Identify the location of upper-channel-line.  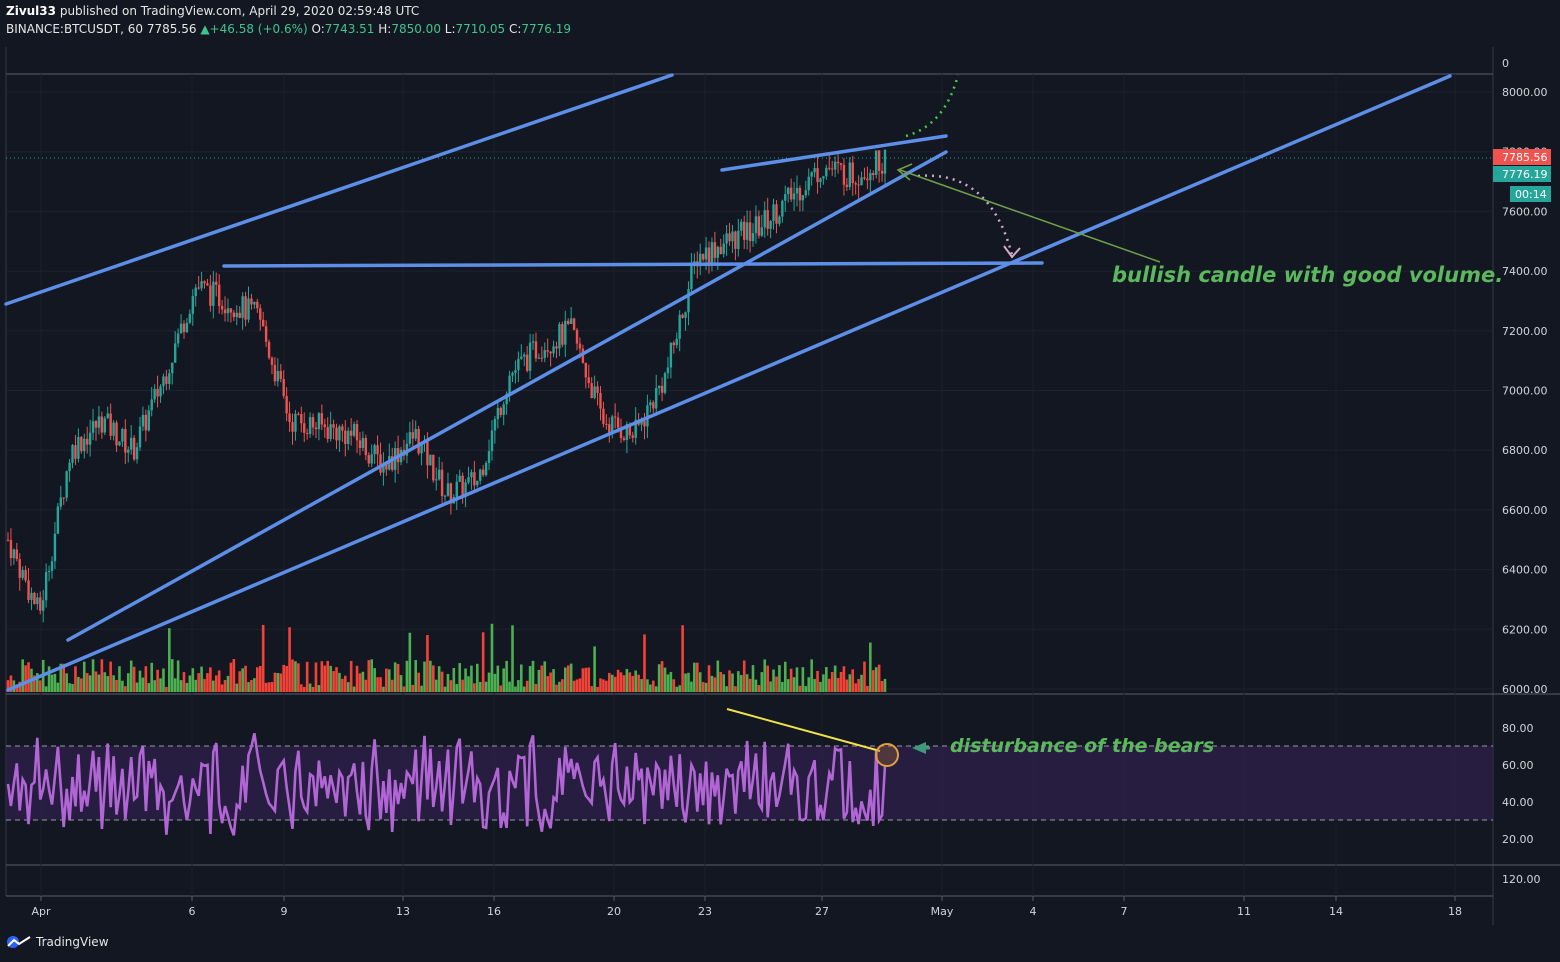
(339, 189).